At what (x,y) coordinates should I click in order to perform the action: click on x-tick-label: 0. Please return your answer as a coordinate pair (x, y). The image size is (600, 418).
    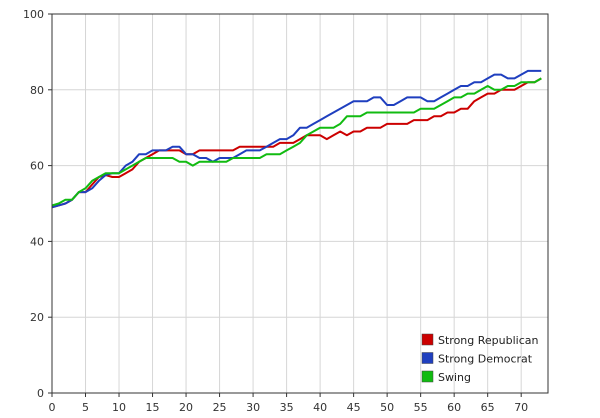
    Looking at the image, I should click on (52, 407).